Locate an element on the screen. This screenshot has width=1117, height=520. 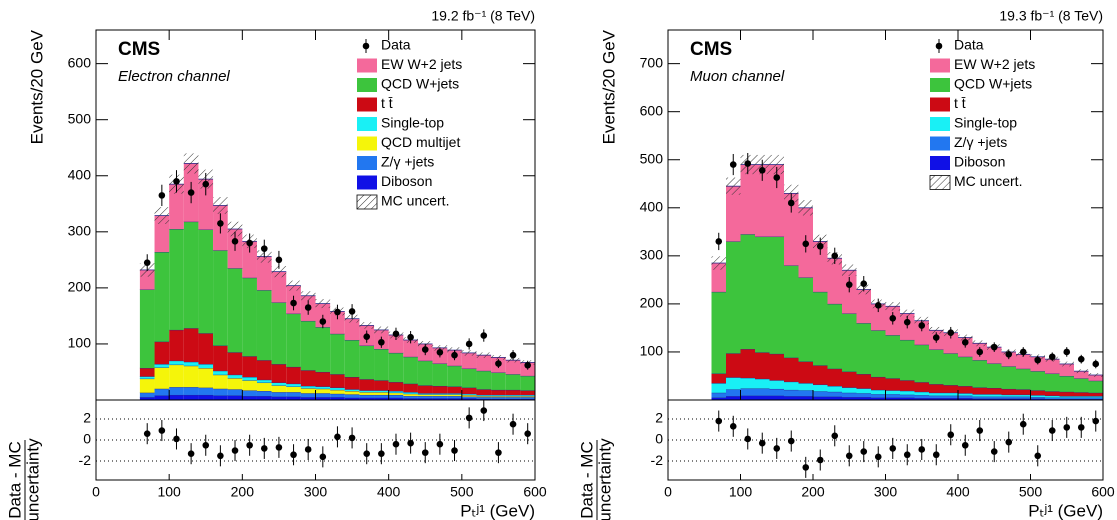
lumi-label: 19.2 fb⁻¹ (8 TeV) is located at coordinates (483, 16).